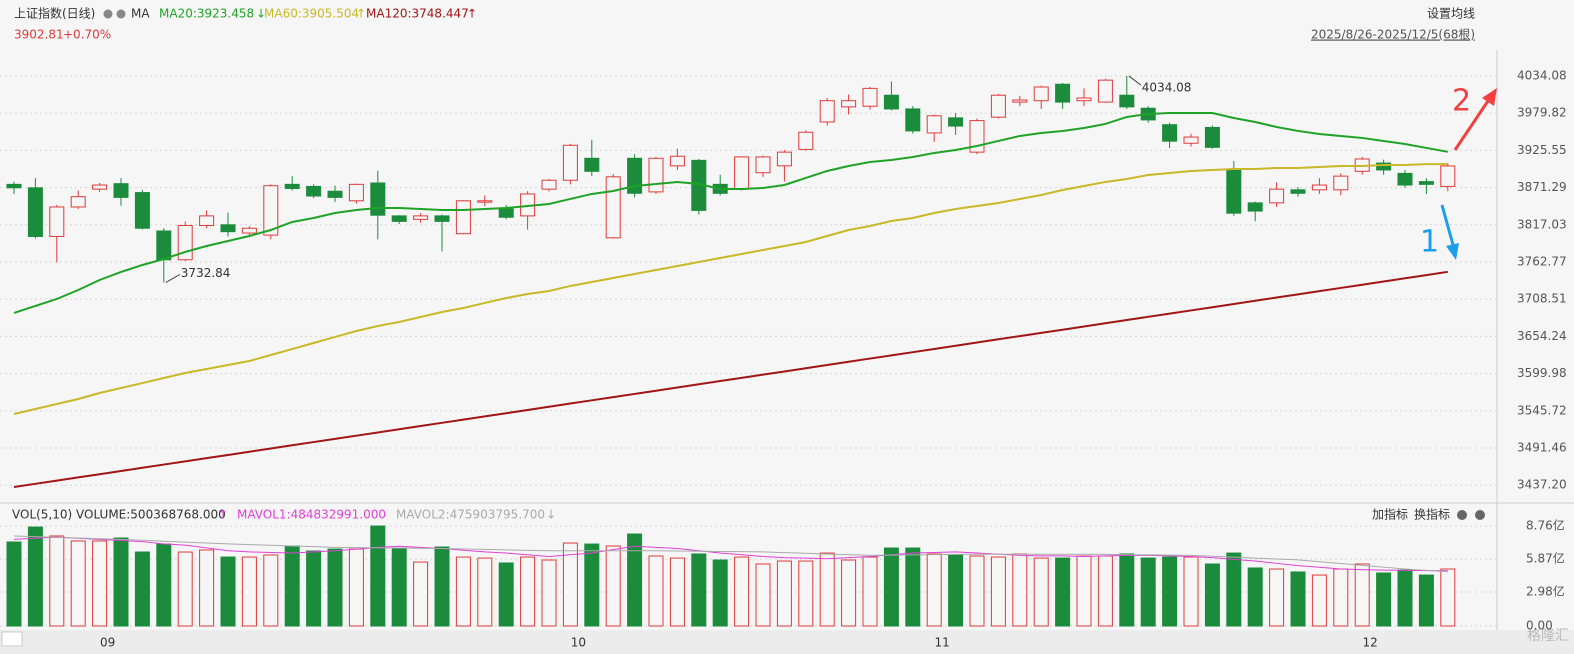 Image resolution: width=1574 pixels, height=654 pixels. I want to click on mavol-legend: MAVOL2:475903795.700, so click(470, 515).